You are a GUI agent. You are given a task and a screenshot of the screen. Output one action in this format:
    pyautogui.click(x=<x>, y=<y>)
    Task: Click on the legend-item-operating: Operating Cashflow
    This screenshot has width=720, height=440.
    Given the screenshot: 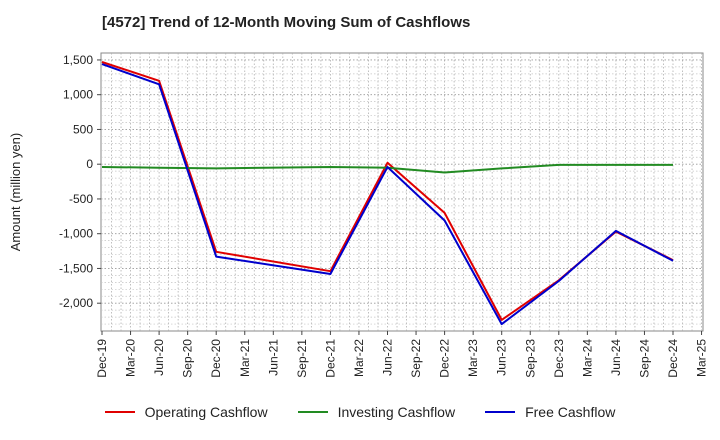 What is the action you would take?
    pyautogui.click(x=186, y=412)
    